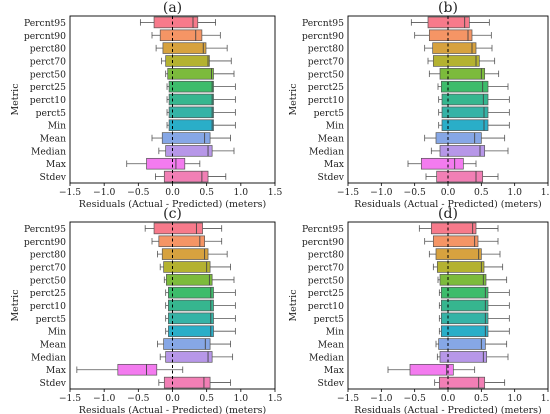 This screenshot has width=550, height=414. I want to click on category-label: perct70, so click(48, 61).